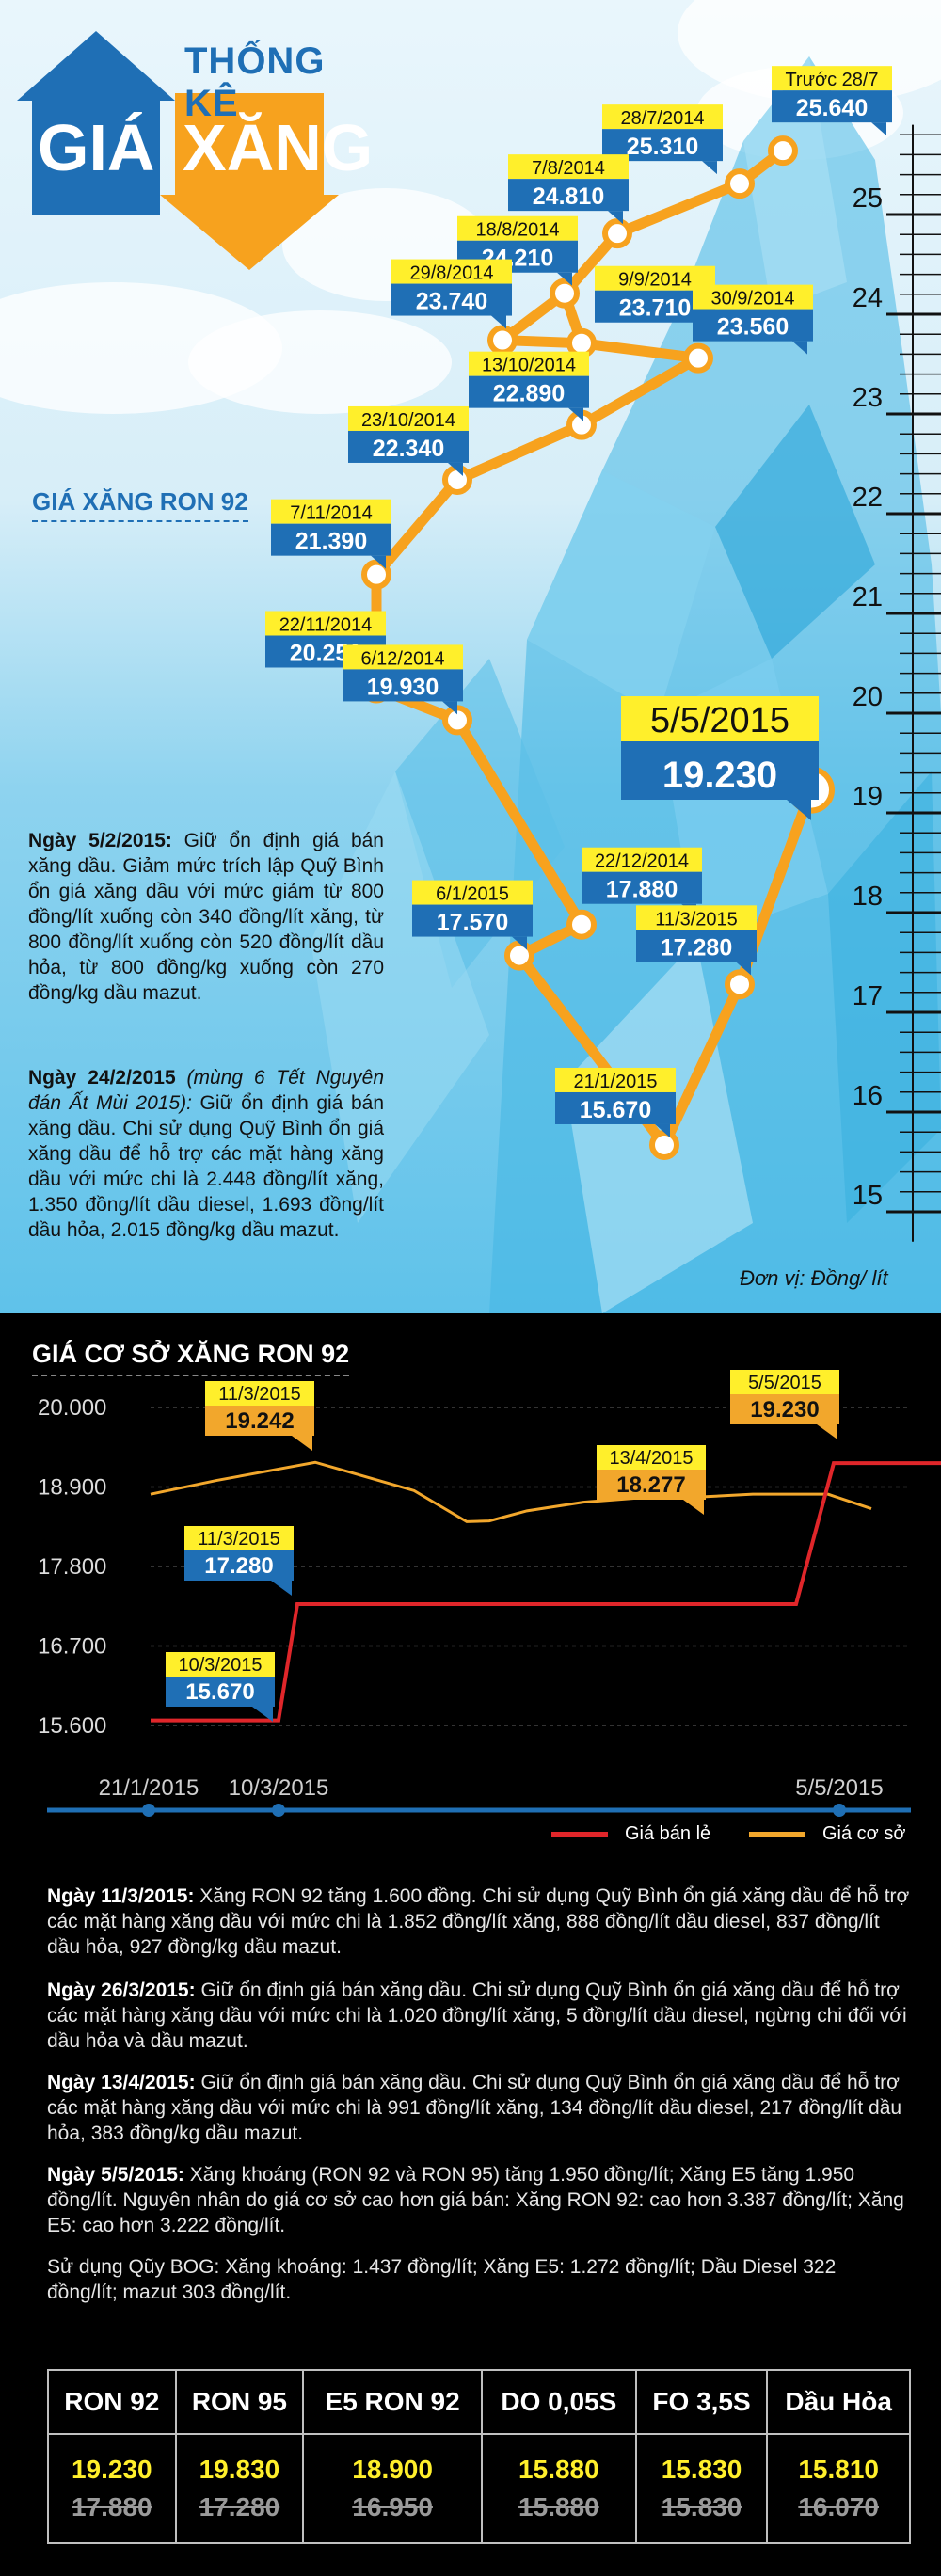 The image size is (941, 2576). I want to click on old-price: 16.950, so click(392, 2507).